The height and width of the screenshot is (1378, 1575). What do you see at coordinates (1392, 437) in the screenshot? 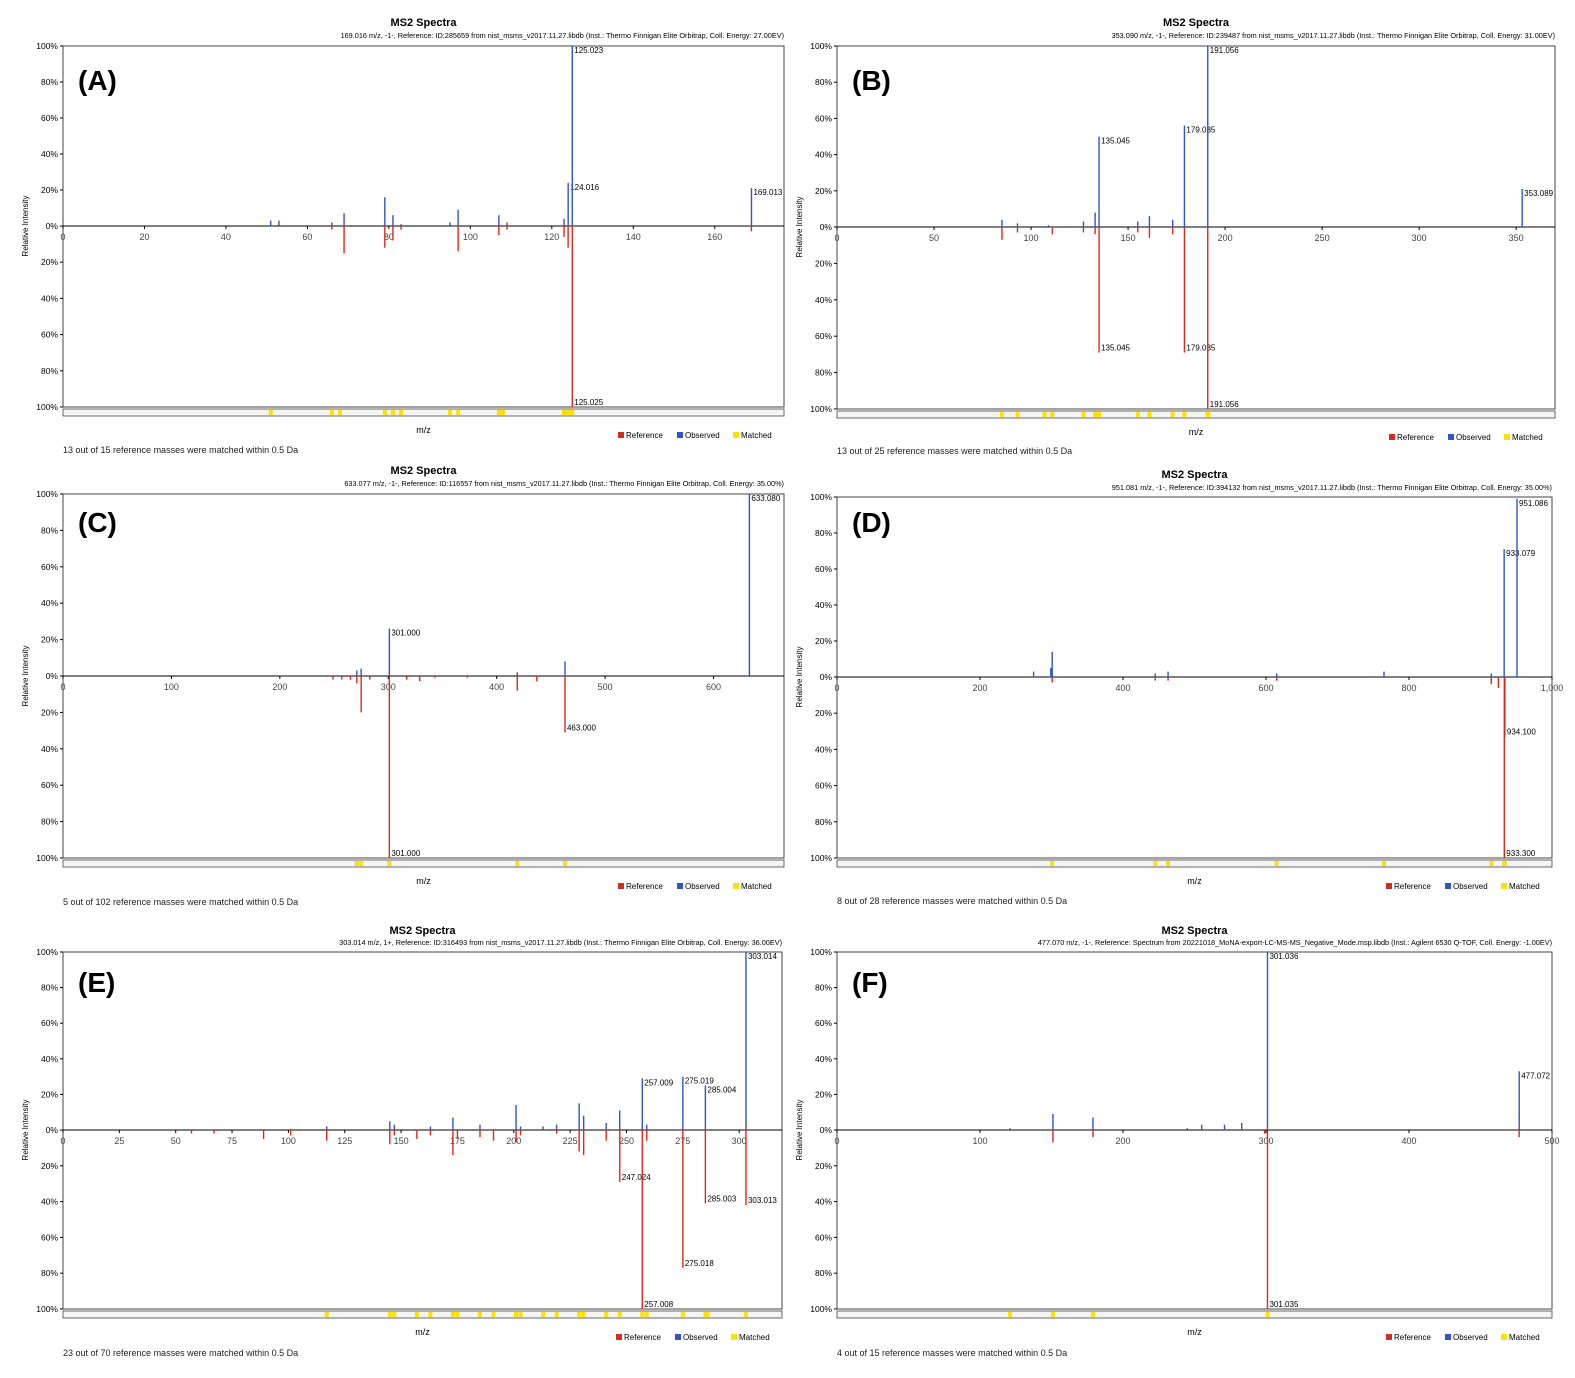
I see `legend-swatch-reference` at bounding box center [1392, 437].